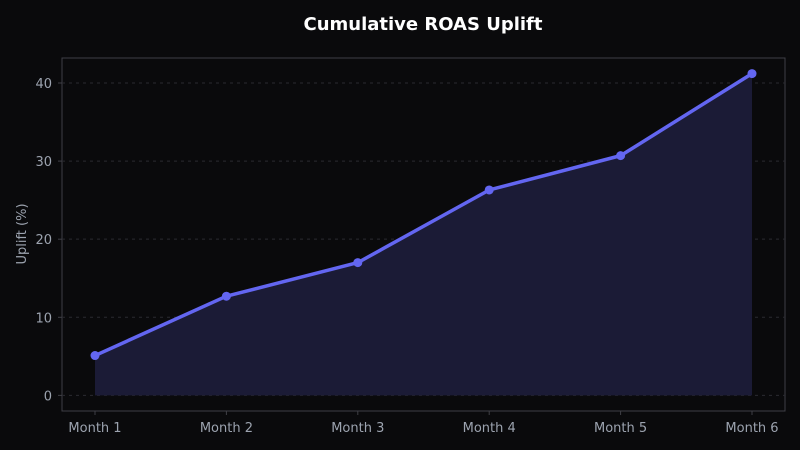 The image size is (800, 450). Describe the element at coordinates (43, 318) in the screenshot. I see `y-tick-label: 10` at that location.